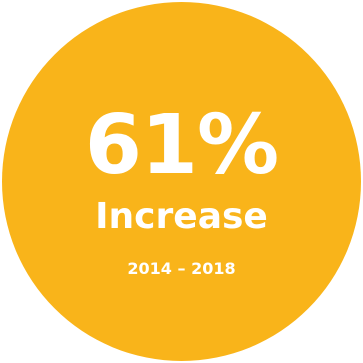 The image size is (363, 363). I want to click on stat-label: Increase, so click(181, 216).